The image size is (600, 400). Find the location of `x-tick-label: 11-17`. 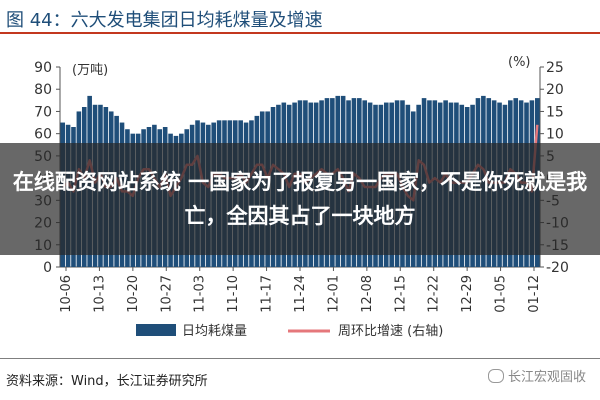

x-tick-label: 11-17 is located at coordinates (267, 294).